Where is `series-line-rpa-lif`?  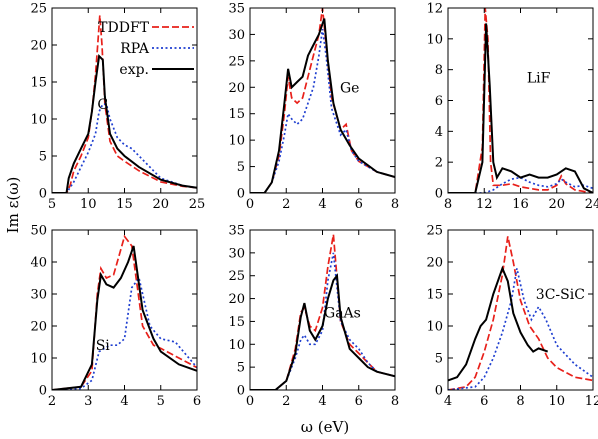 series-line-rpa-lif is located at coordinates (520, 184).